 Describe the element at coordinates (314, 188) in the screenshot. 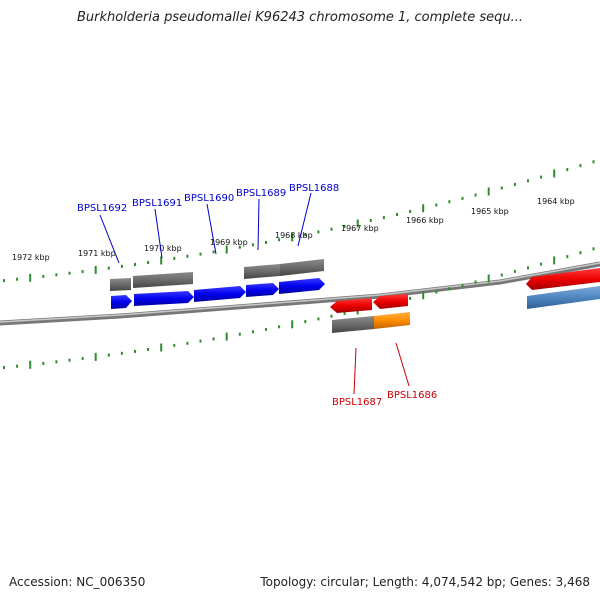

I see `gene-label-bpsl1688: BPSL1688` at that location.